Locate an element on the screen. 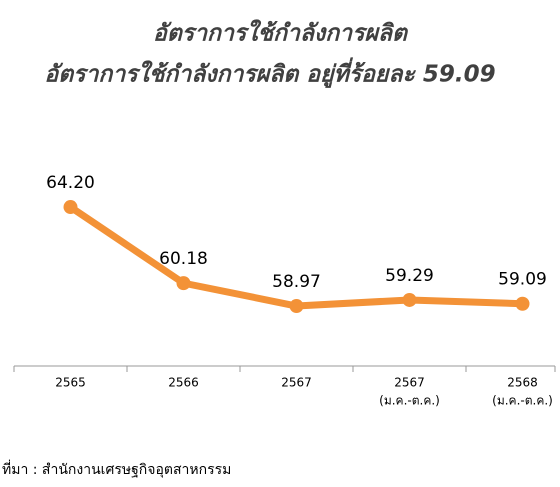 The width and height of the screenshot is (560, 487). x-tick-label: 2568 is located at coordinates (522, 383).